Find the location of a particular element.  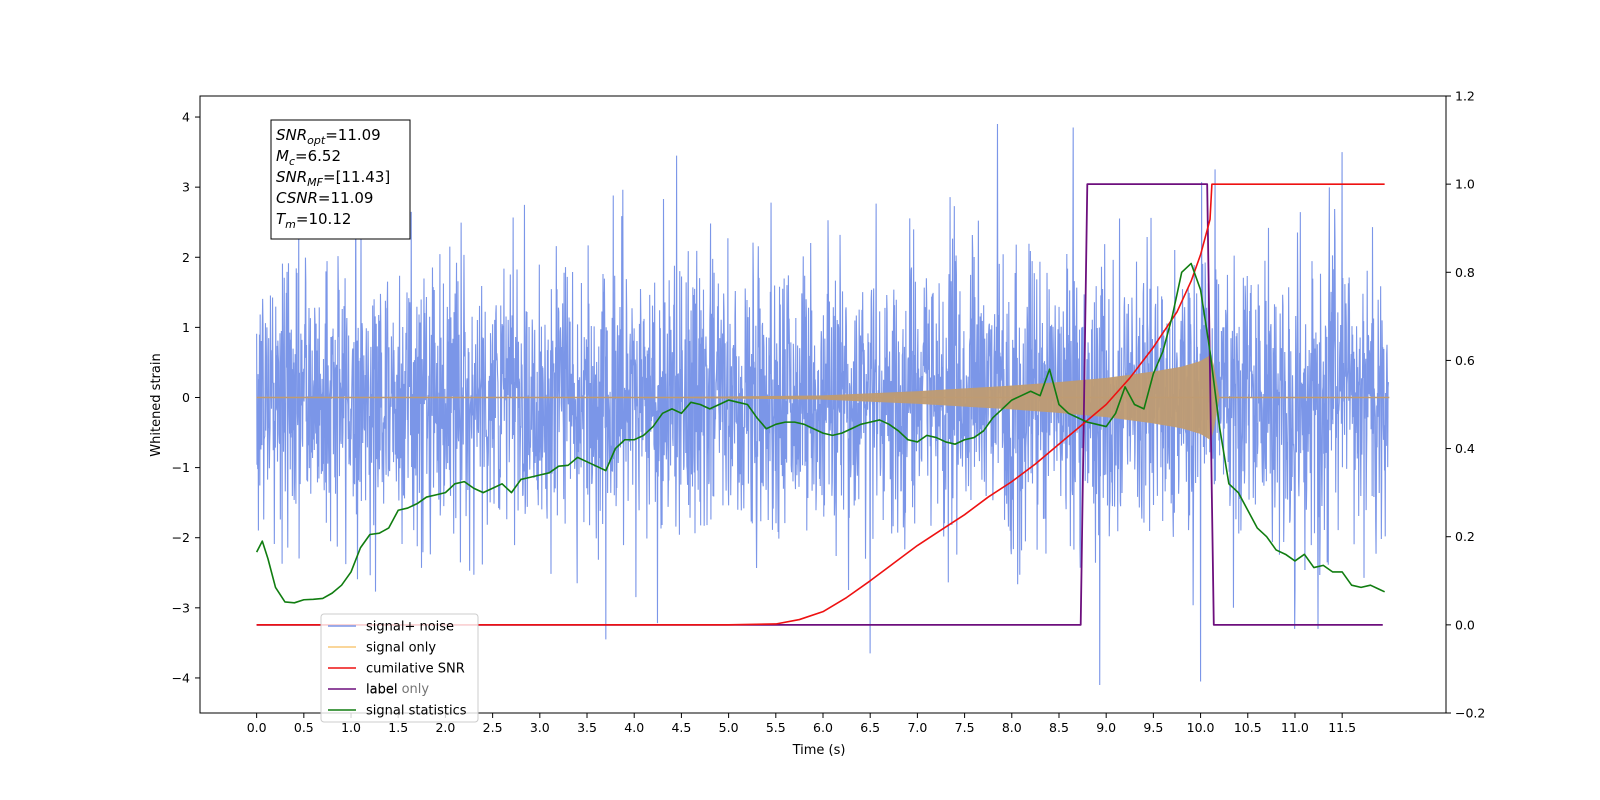

x-tick-label: 7.0 is located at coordinates (917, 727).